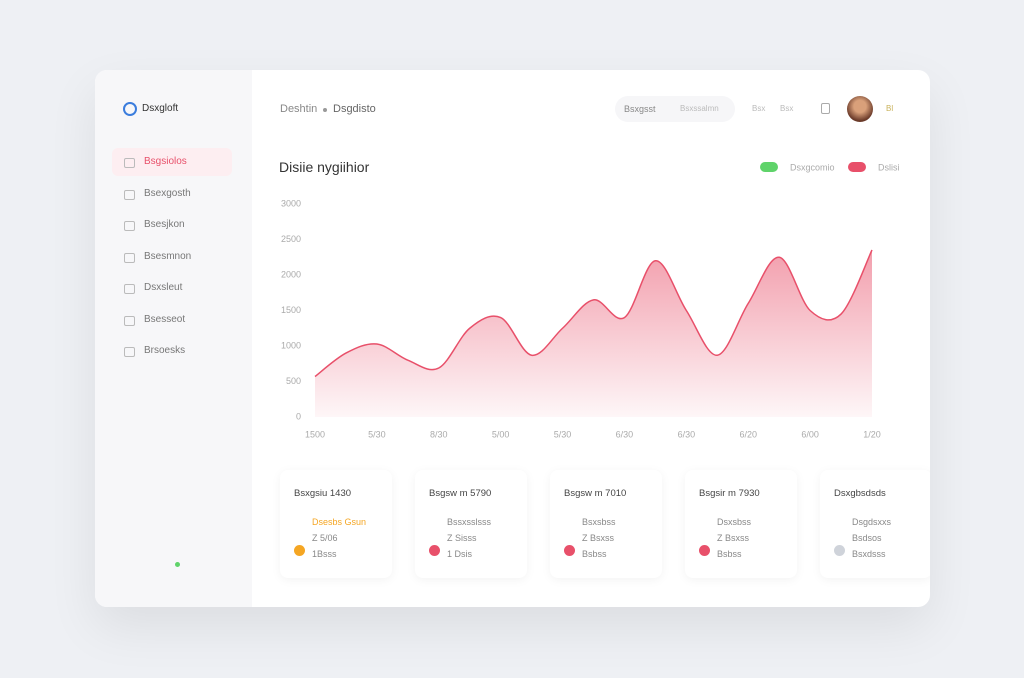 This screenshot has height=678, width=1024. What do you see at coordinates (325, 110) in the screenshot?
I see `breadcrumb-sep` at bounding box center [325, 110].